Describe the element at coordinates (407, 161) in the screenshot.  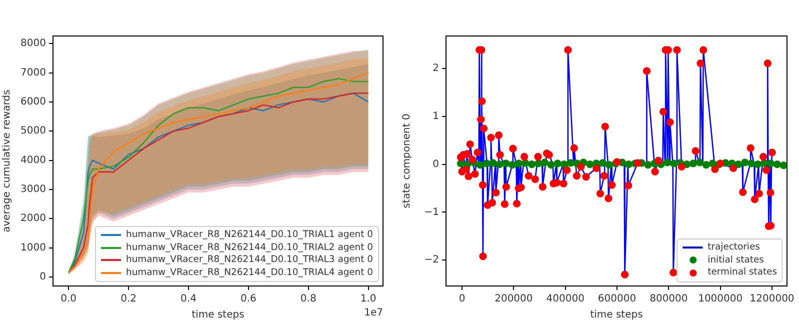
I see `y-axis-title: state component 0` at that location.